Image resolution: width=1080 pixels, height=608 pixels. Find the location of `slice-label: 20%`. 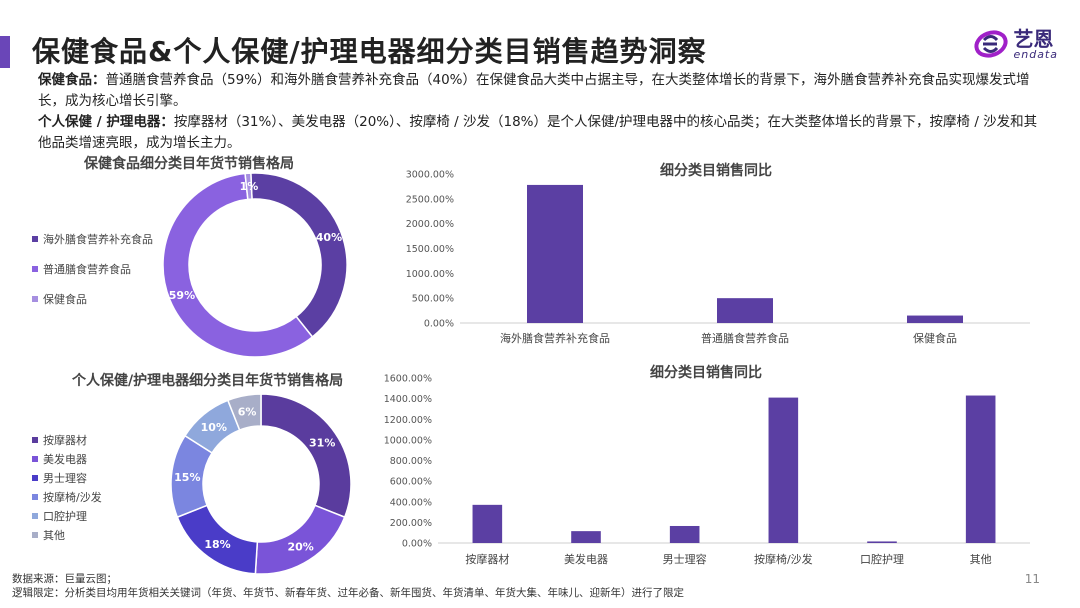

slice-label: 20% is located at coordinates (300, 546).